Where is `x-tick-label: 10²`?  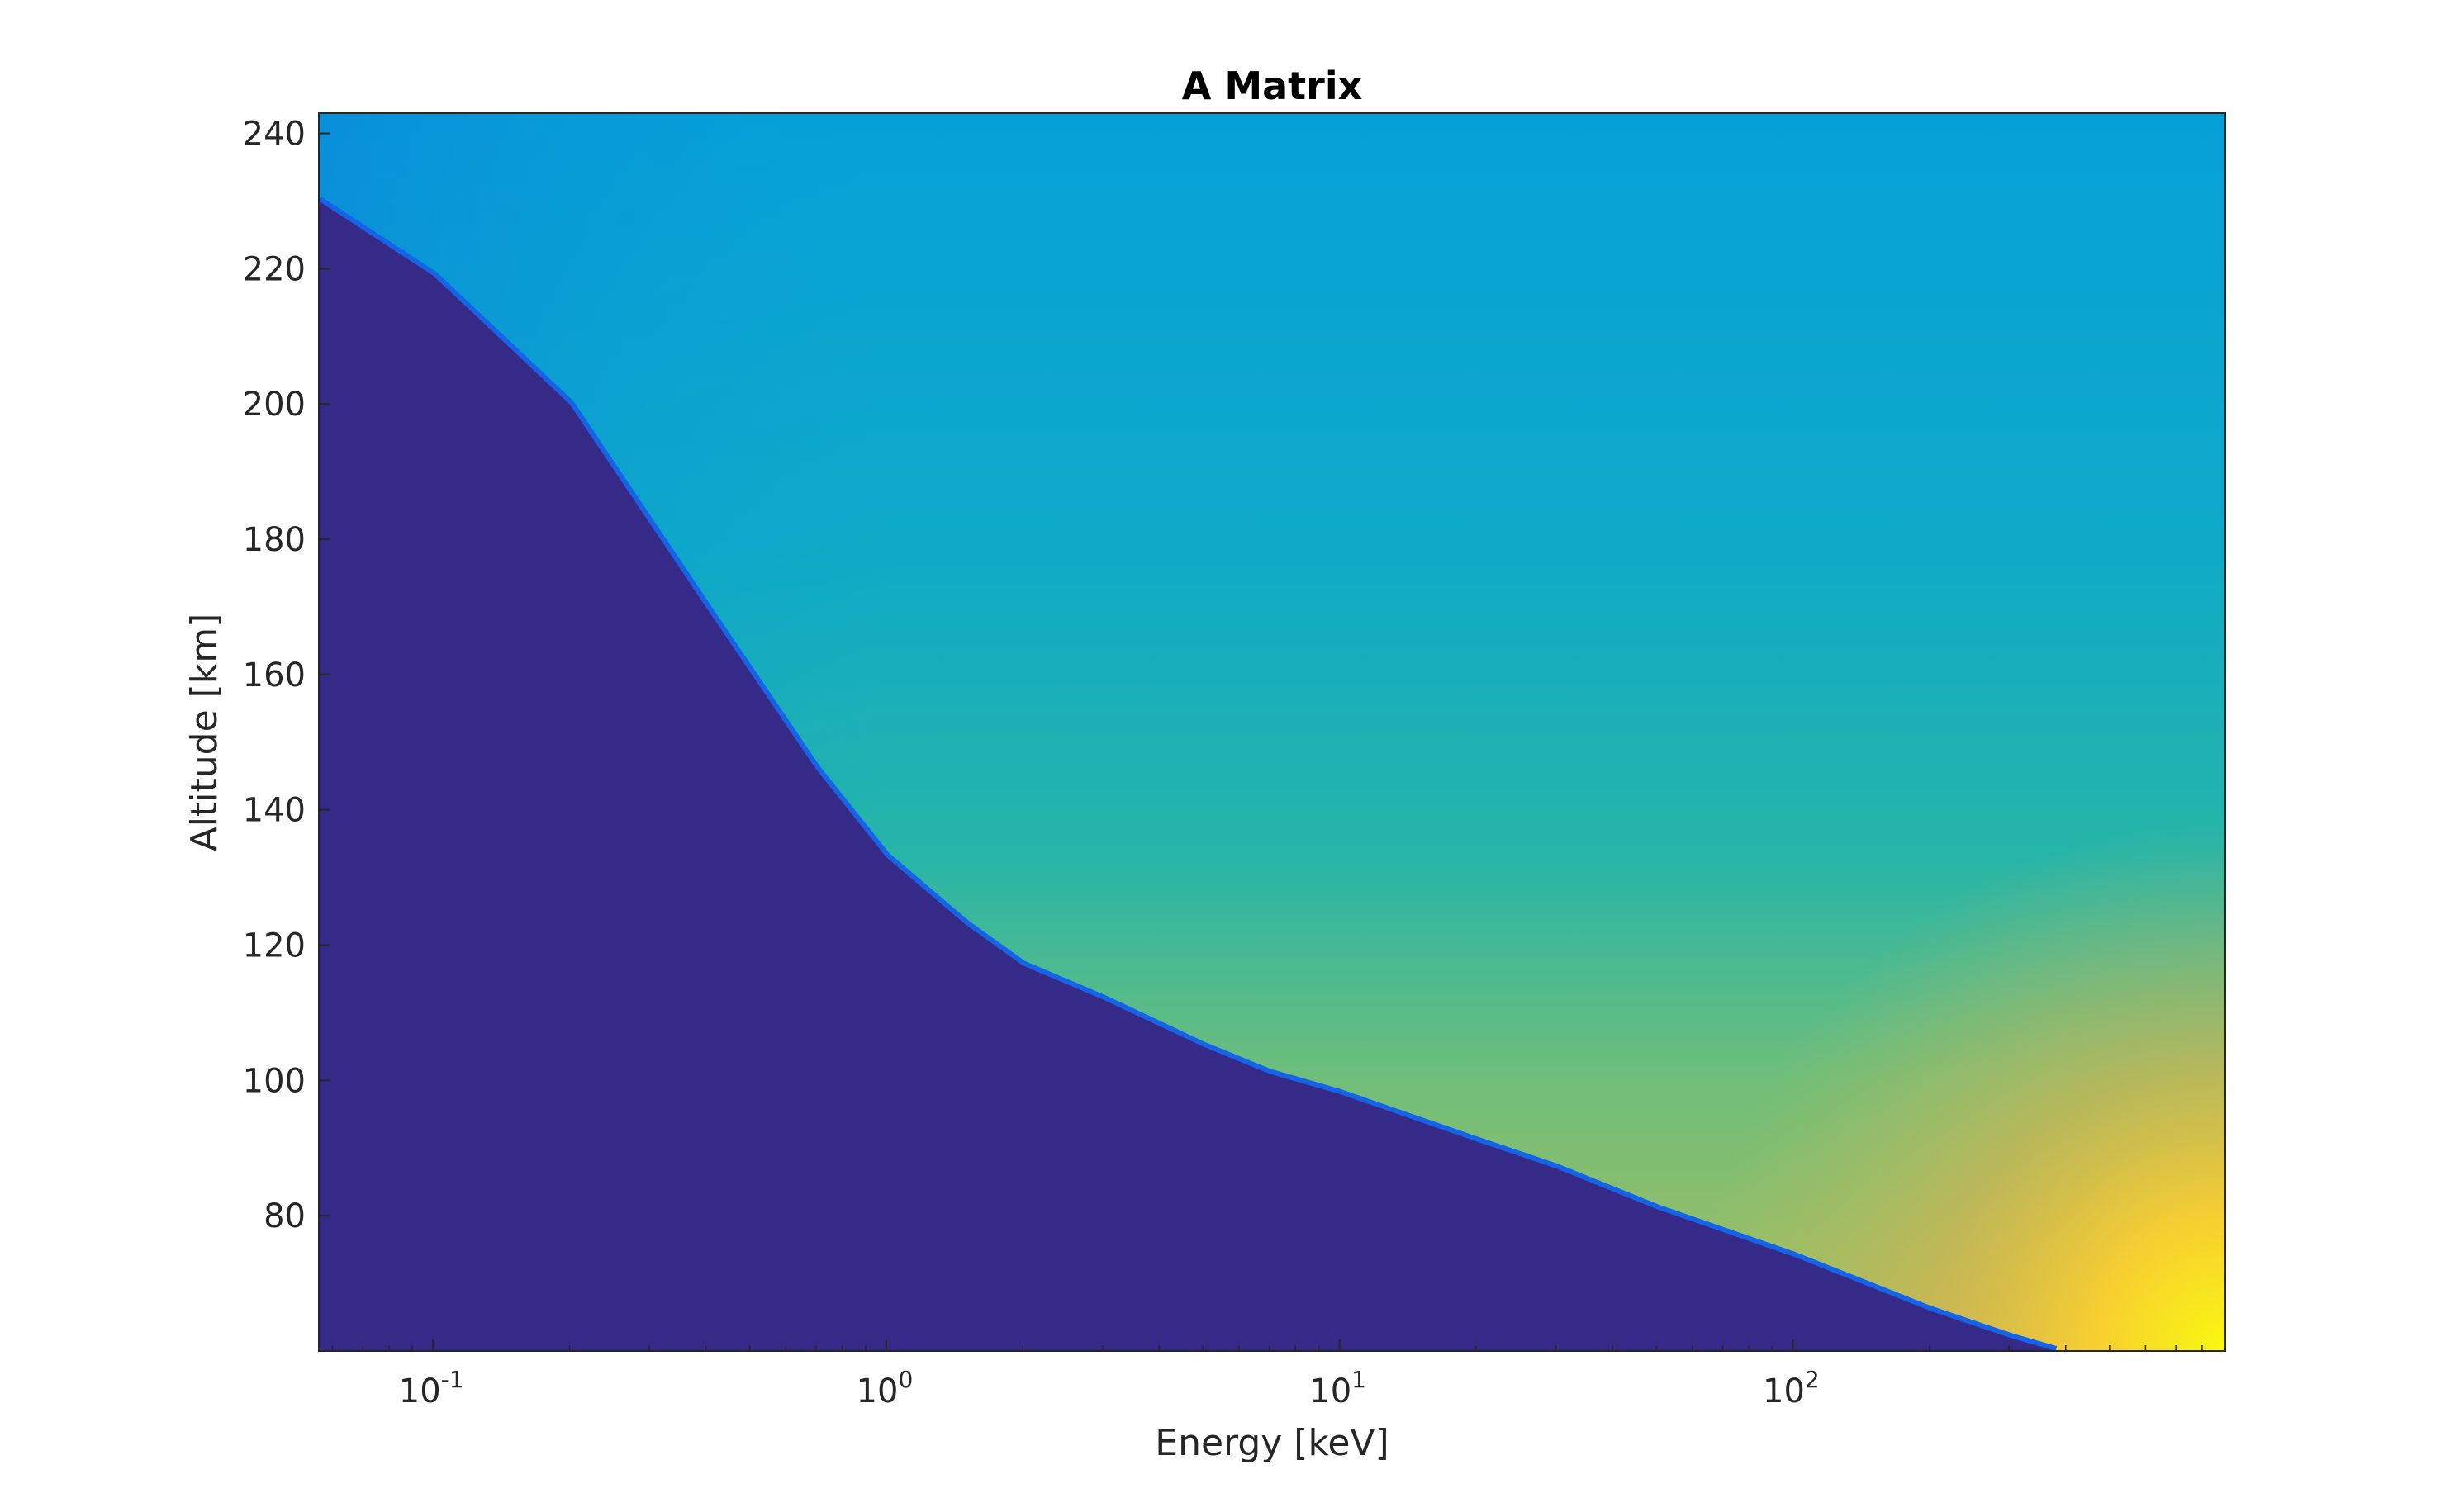 x-tick-label: 10² is located at coordinates (1792, 1388).